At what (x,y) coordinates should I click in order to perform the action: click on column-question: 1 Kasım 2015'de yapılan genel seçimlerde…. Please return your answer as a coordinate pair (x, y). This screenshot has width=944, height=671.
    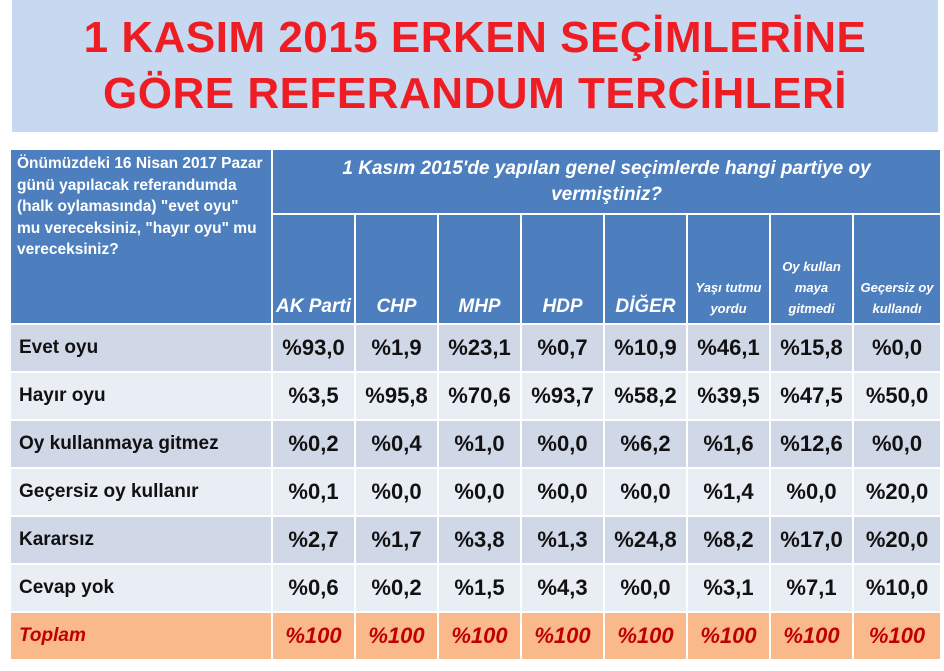
    Looking at the image, I should click on (606, 181).